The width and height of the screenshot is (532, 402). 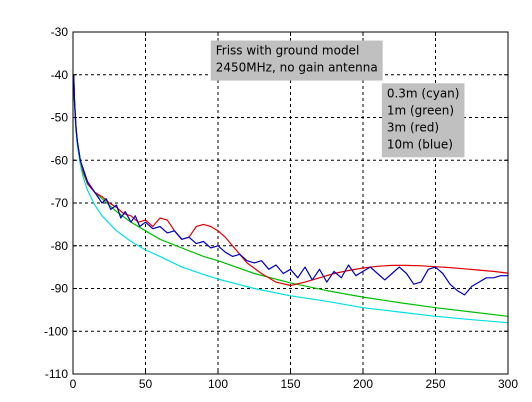 I want to click on y-tick-label: -110, so click(x=56, y=374).